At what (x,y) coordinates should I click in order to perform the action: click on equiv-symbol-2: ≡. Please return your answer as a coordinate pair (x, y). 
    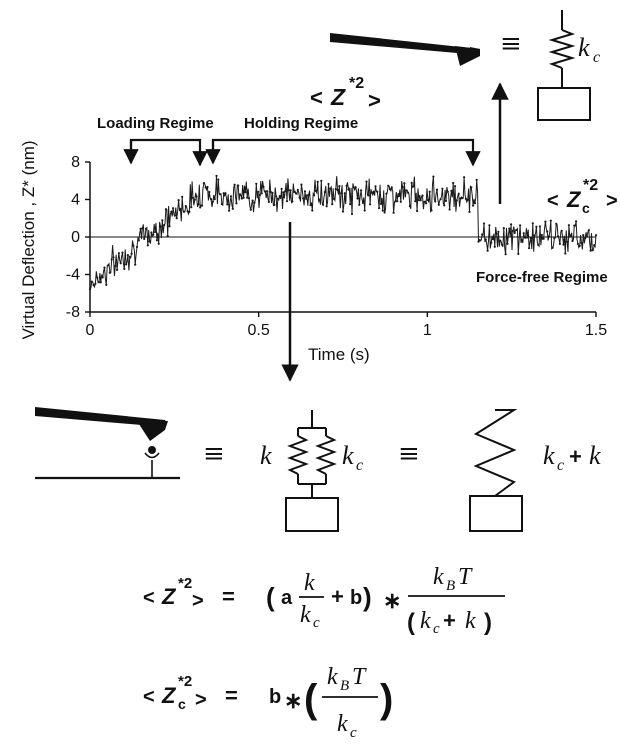
    Looking at the image, I should click on (409, 454).